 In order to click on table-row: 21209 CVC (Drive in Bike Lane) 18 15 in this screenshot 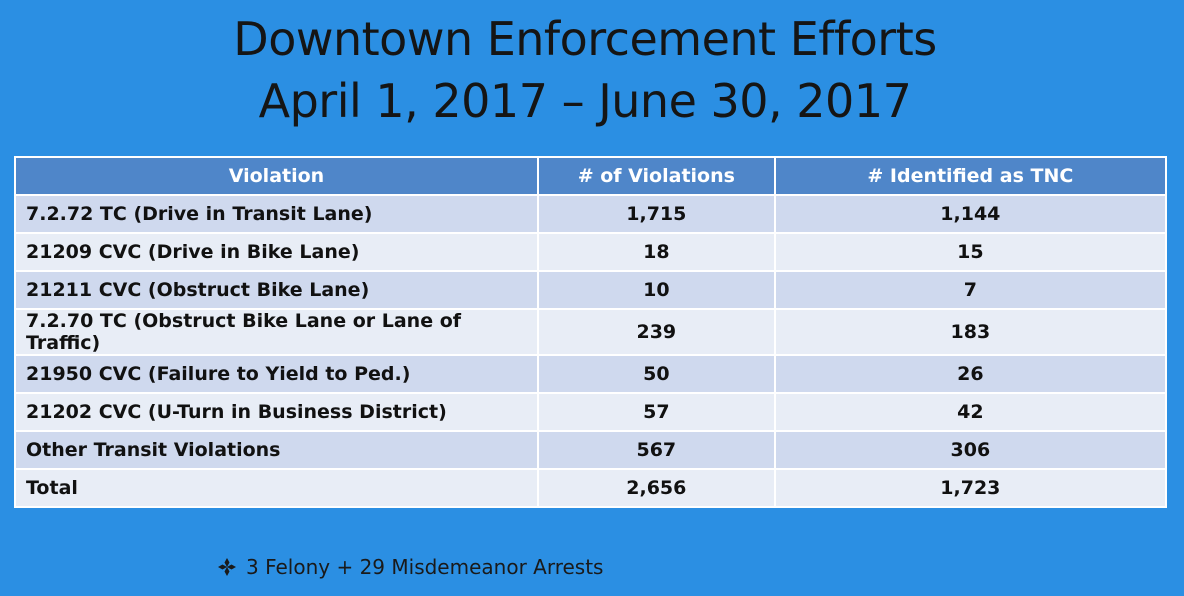, I will do `click(591, 252)`.